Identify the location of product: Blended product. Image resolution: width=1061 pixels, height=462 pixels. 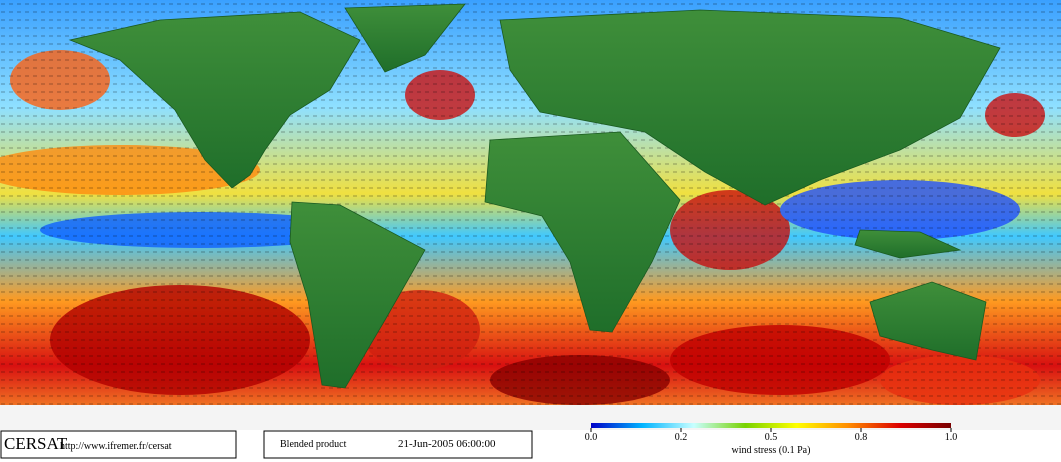
(313, 444).